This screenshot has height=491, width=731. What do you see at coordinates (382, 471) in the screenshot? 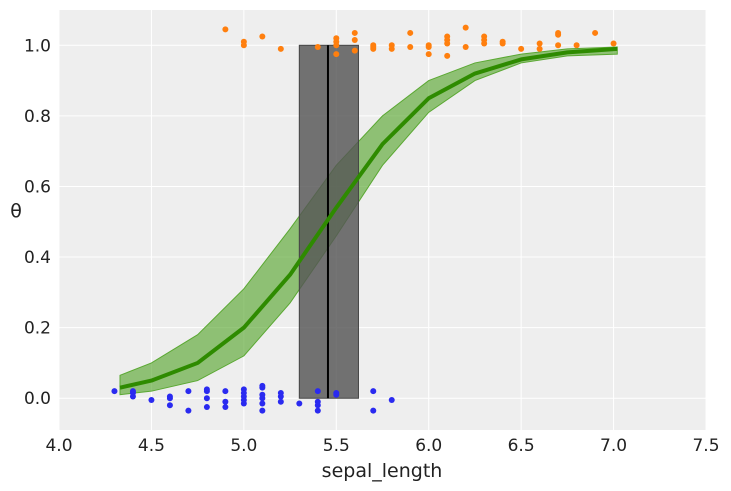
I see `x-axis-label: sepal_length` at bounding box center [382, 471].